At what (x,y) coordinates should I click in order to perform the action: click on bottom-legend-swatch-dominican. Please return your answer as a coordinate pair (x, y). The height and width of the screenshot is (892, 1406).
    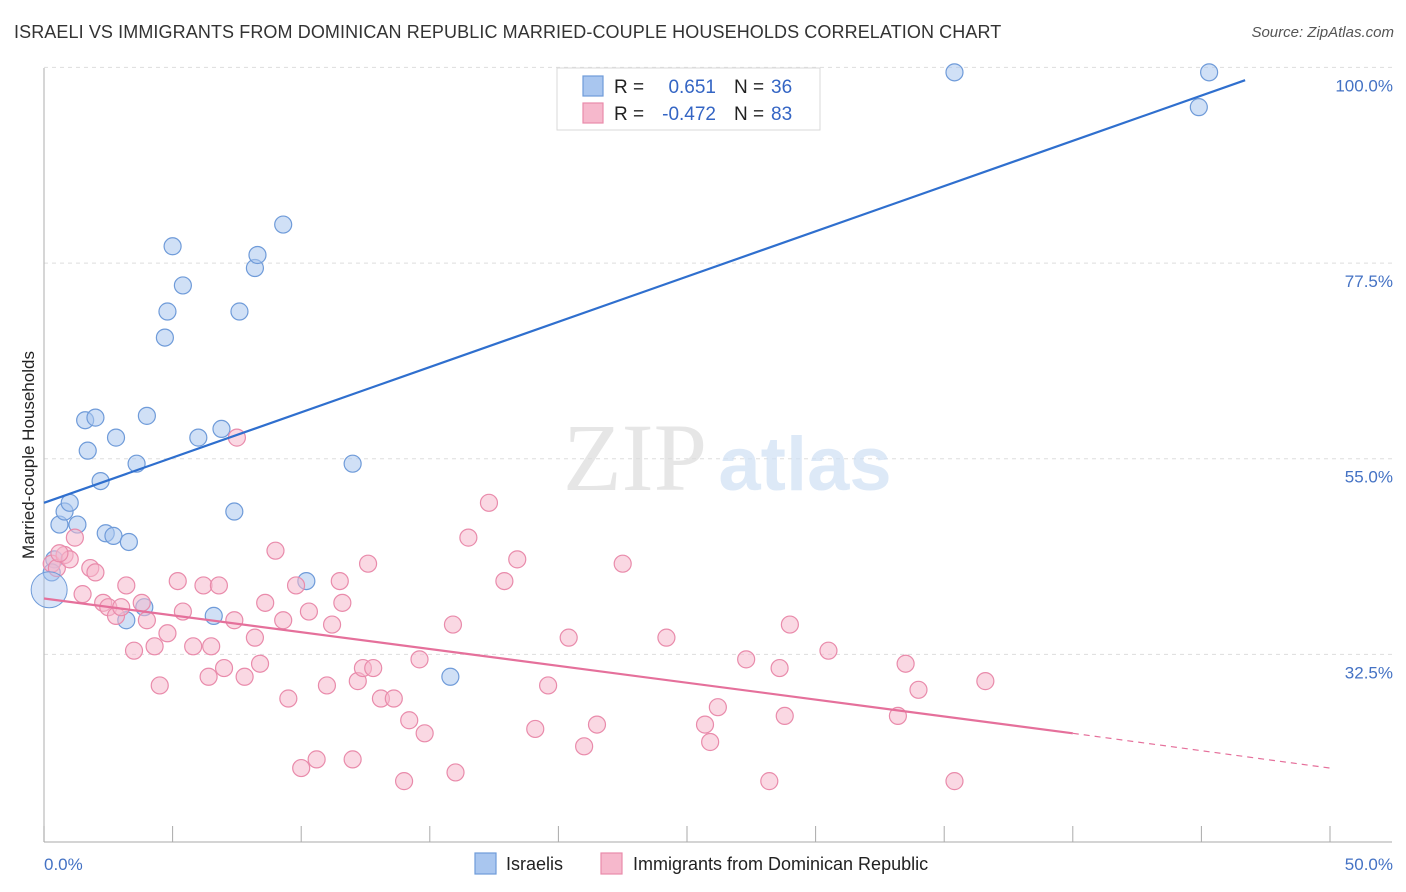
    Looking at the image, I should click on (611, 863).